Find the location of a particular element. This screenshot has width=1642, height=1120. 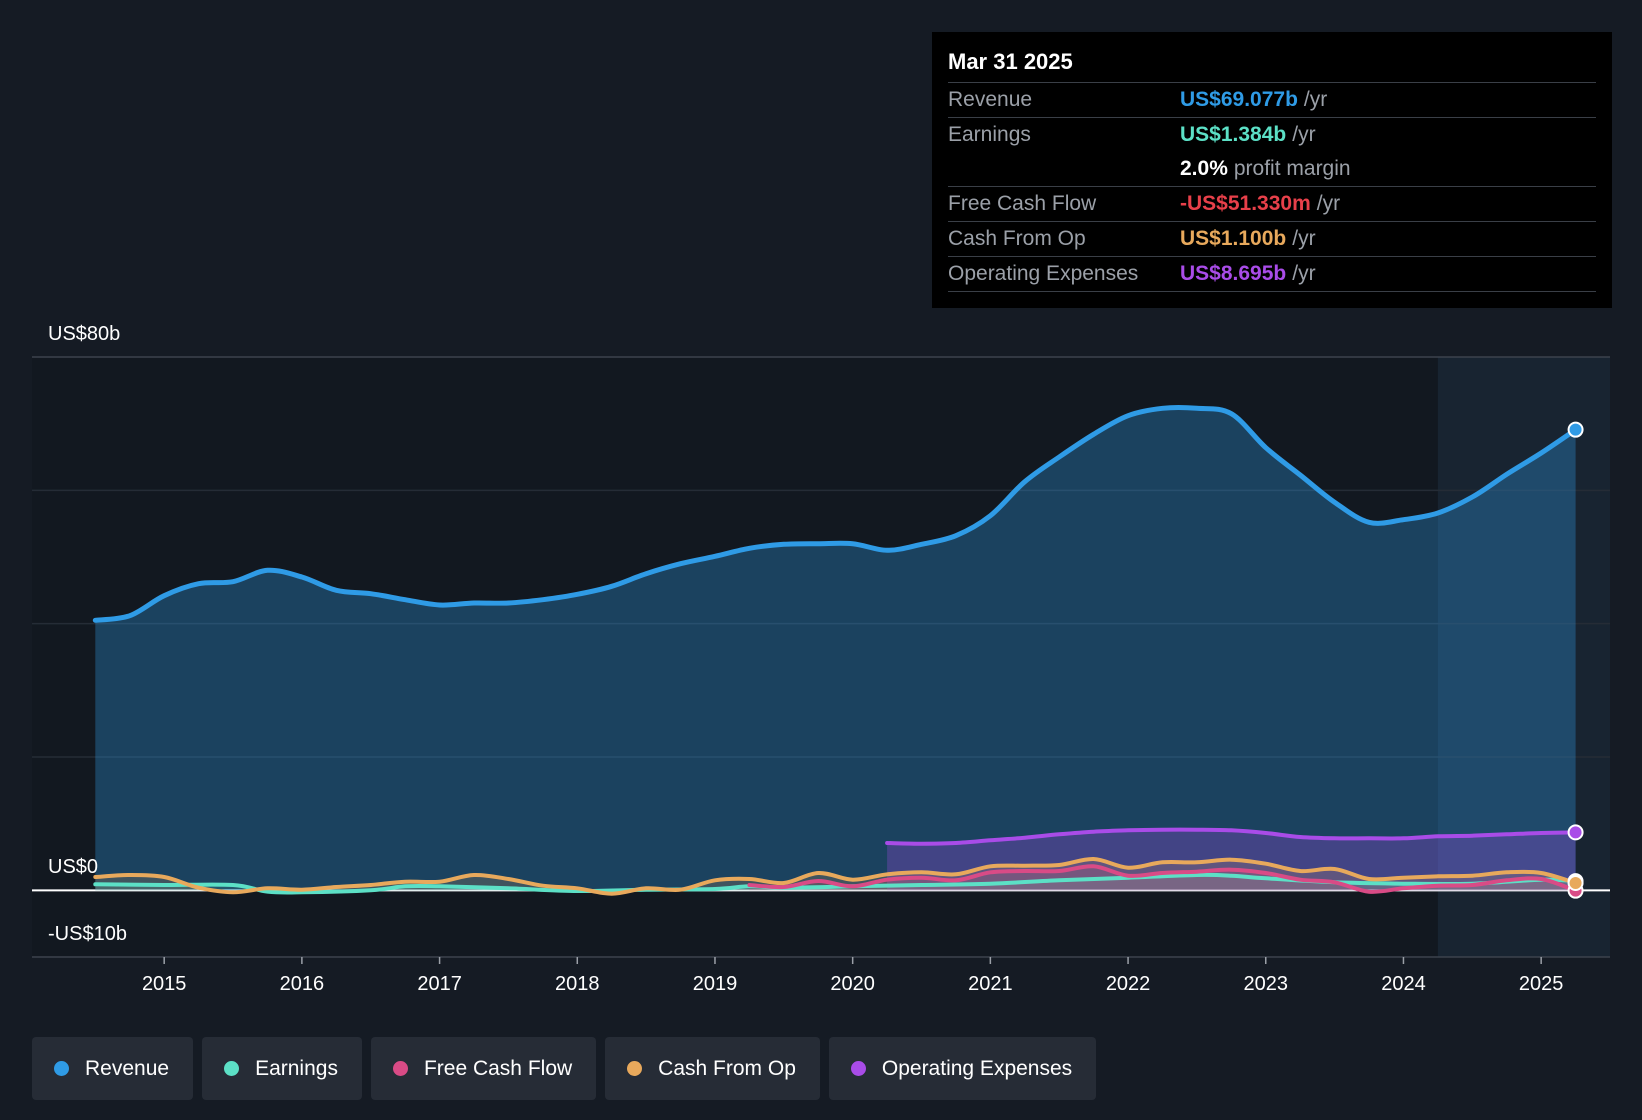

tooltip-row-revenue: Revenue US$69.077b /yr is located at coordinates (1272, 99).